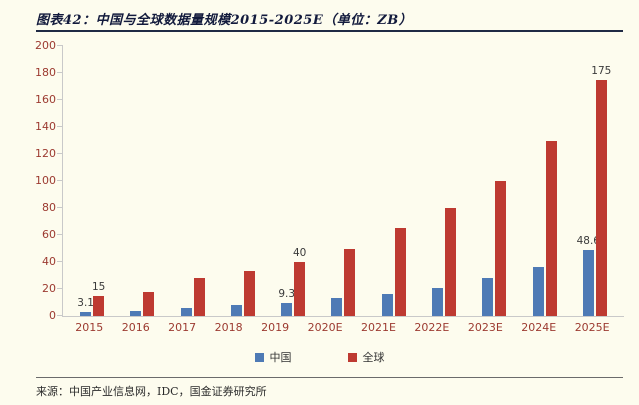 The image size is (639, 405). Describe the element at coordinates (325, 327) in the screenshot. I see `x-axis-label: 2020E` at that location.